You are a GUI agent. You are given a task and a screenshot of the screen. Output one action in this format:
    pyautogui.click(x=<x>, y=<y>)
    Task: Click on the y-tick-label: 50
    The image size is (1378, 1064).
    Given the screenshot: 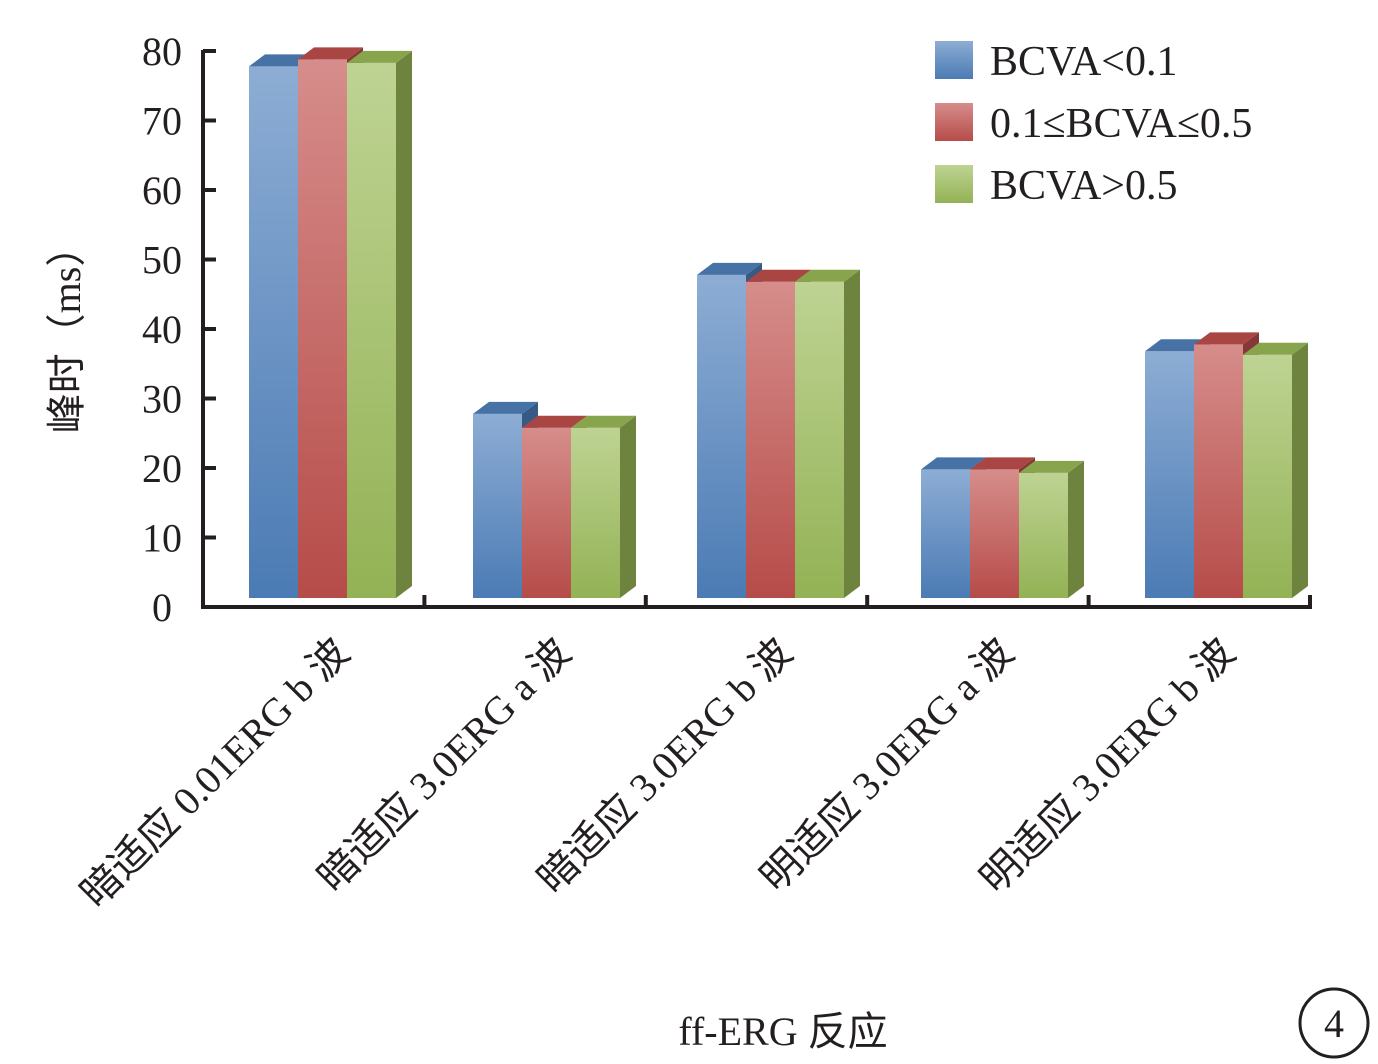 What is the action you would take?
    pyautogui.click(x=162, y=260)
    